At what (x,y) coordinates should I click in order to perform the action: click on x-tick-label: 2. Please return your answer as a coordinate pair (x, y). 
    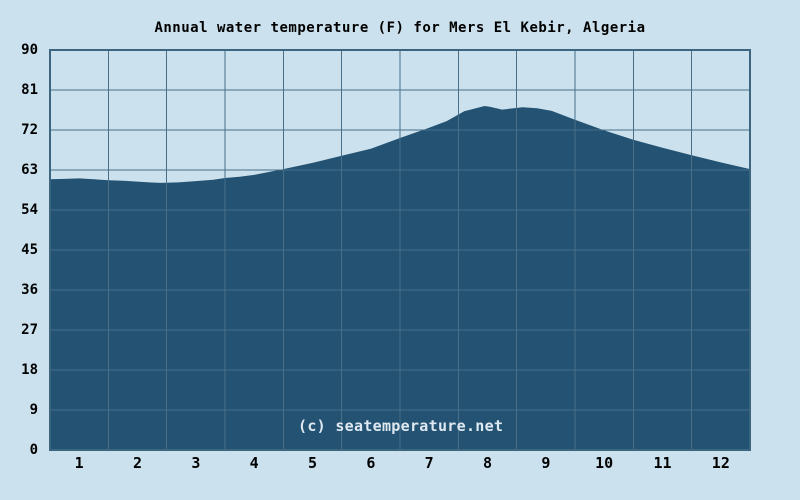
    Looking at the image, I should click on (137, 463).